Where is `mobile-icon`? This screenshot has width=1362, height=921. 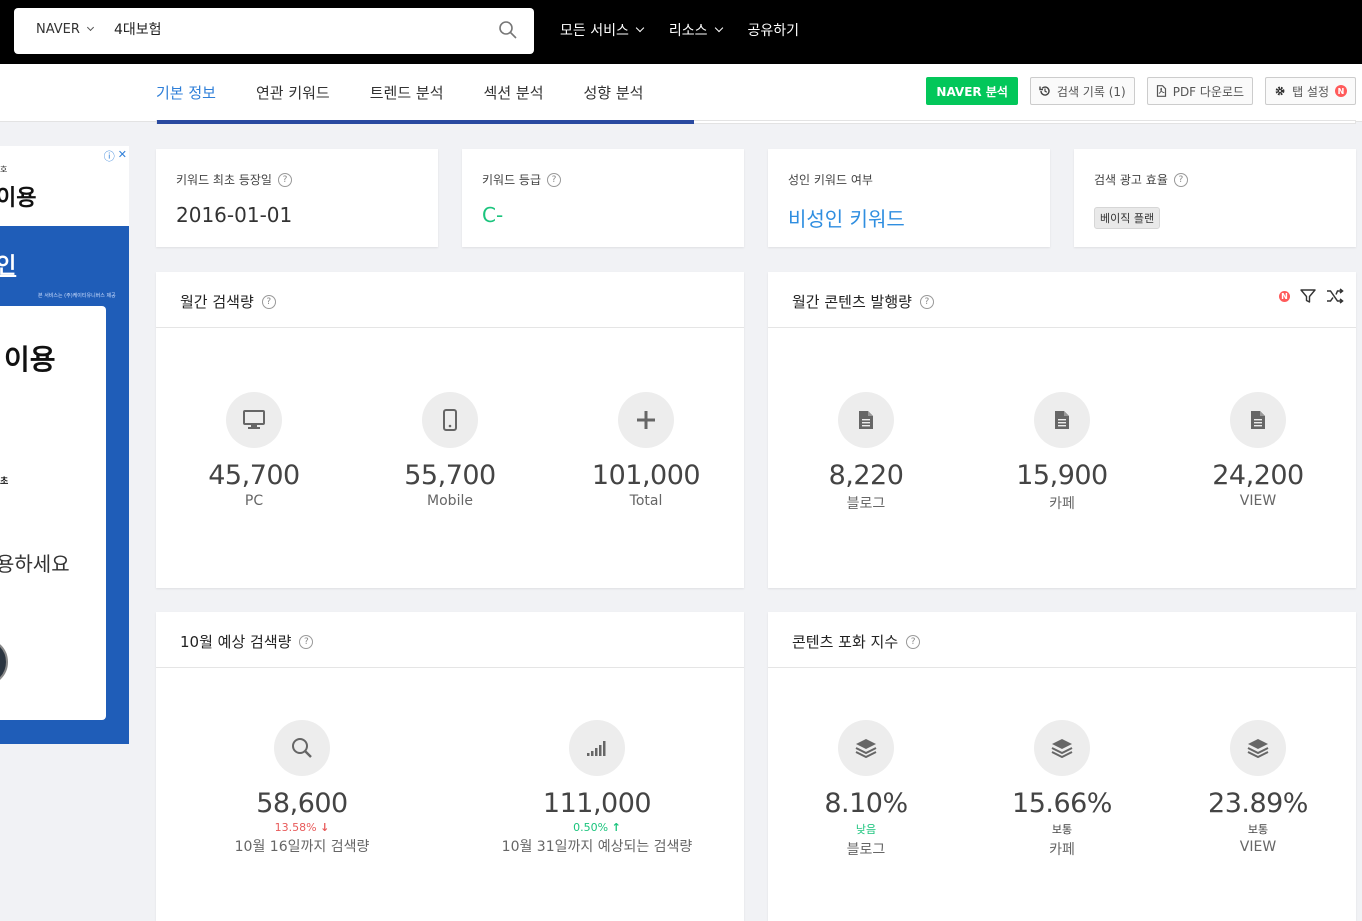
mobile-icon is located at coordinates (450, 420).